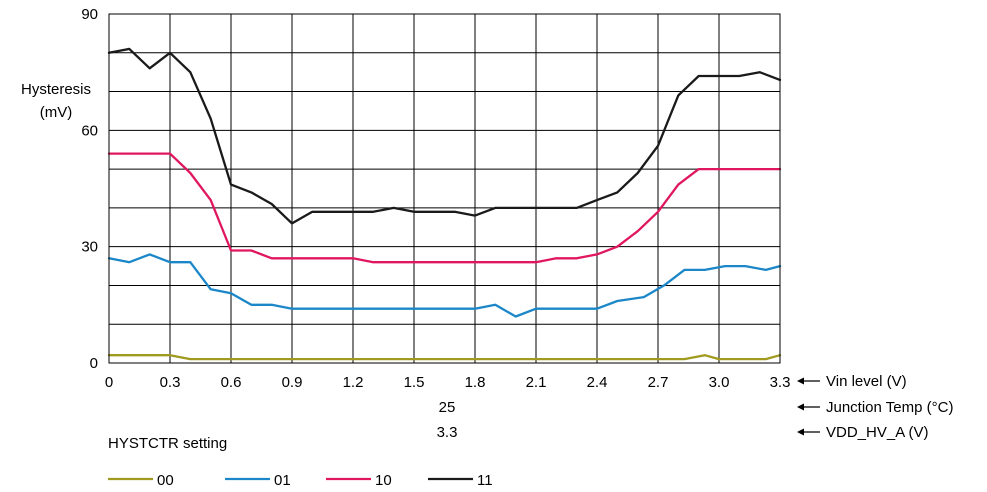  What do you see at coordinates (89, 14) in the screenshot?
I see `y-tick-label: 90` at bounding box center [89, 14].